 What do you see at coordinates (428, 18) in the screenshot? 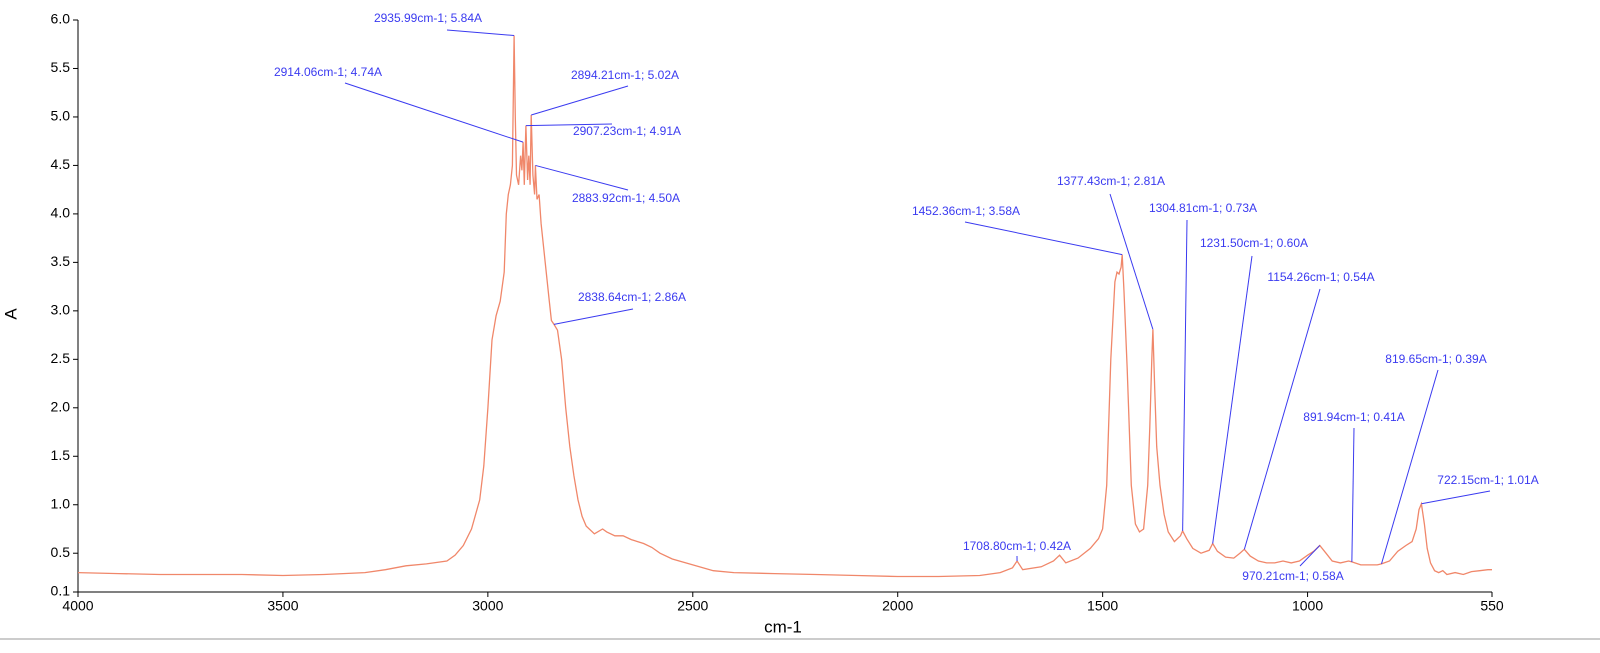
I see `annotation-label: 2935.99cm-1; 5.84A` at bounding box center [428, 18].